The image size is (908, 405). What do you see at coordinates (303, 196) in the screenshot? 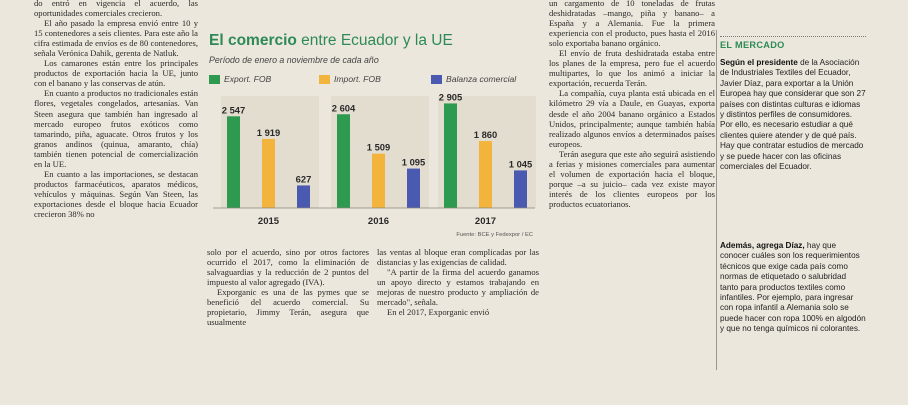
I see `bar-balanza-comercial-2015` at bounding box center [303, 196].